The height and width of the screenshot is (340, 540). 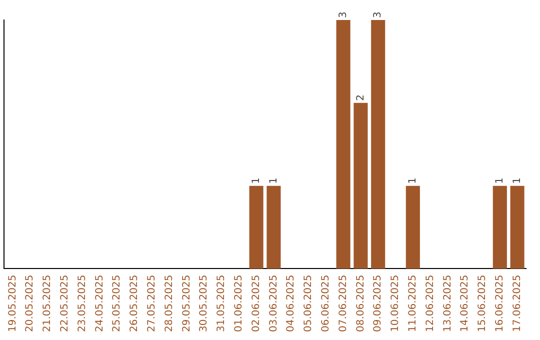 I want to click on x-tick-label: 13.06.2025, so click(x=448, y=303).